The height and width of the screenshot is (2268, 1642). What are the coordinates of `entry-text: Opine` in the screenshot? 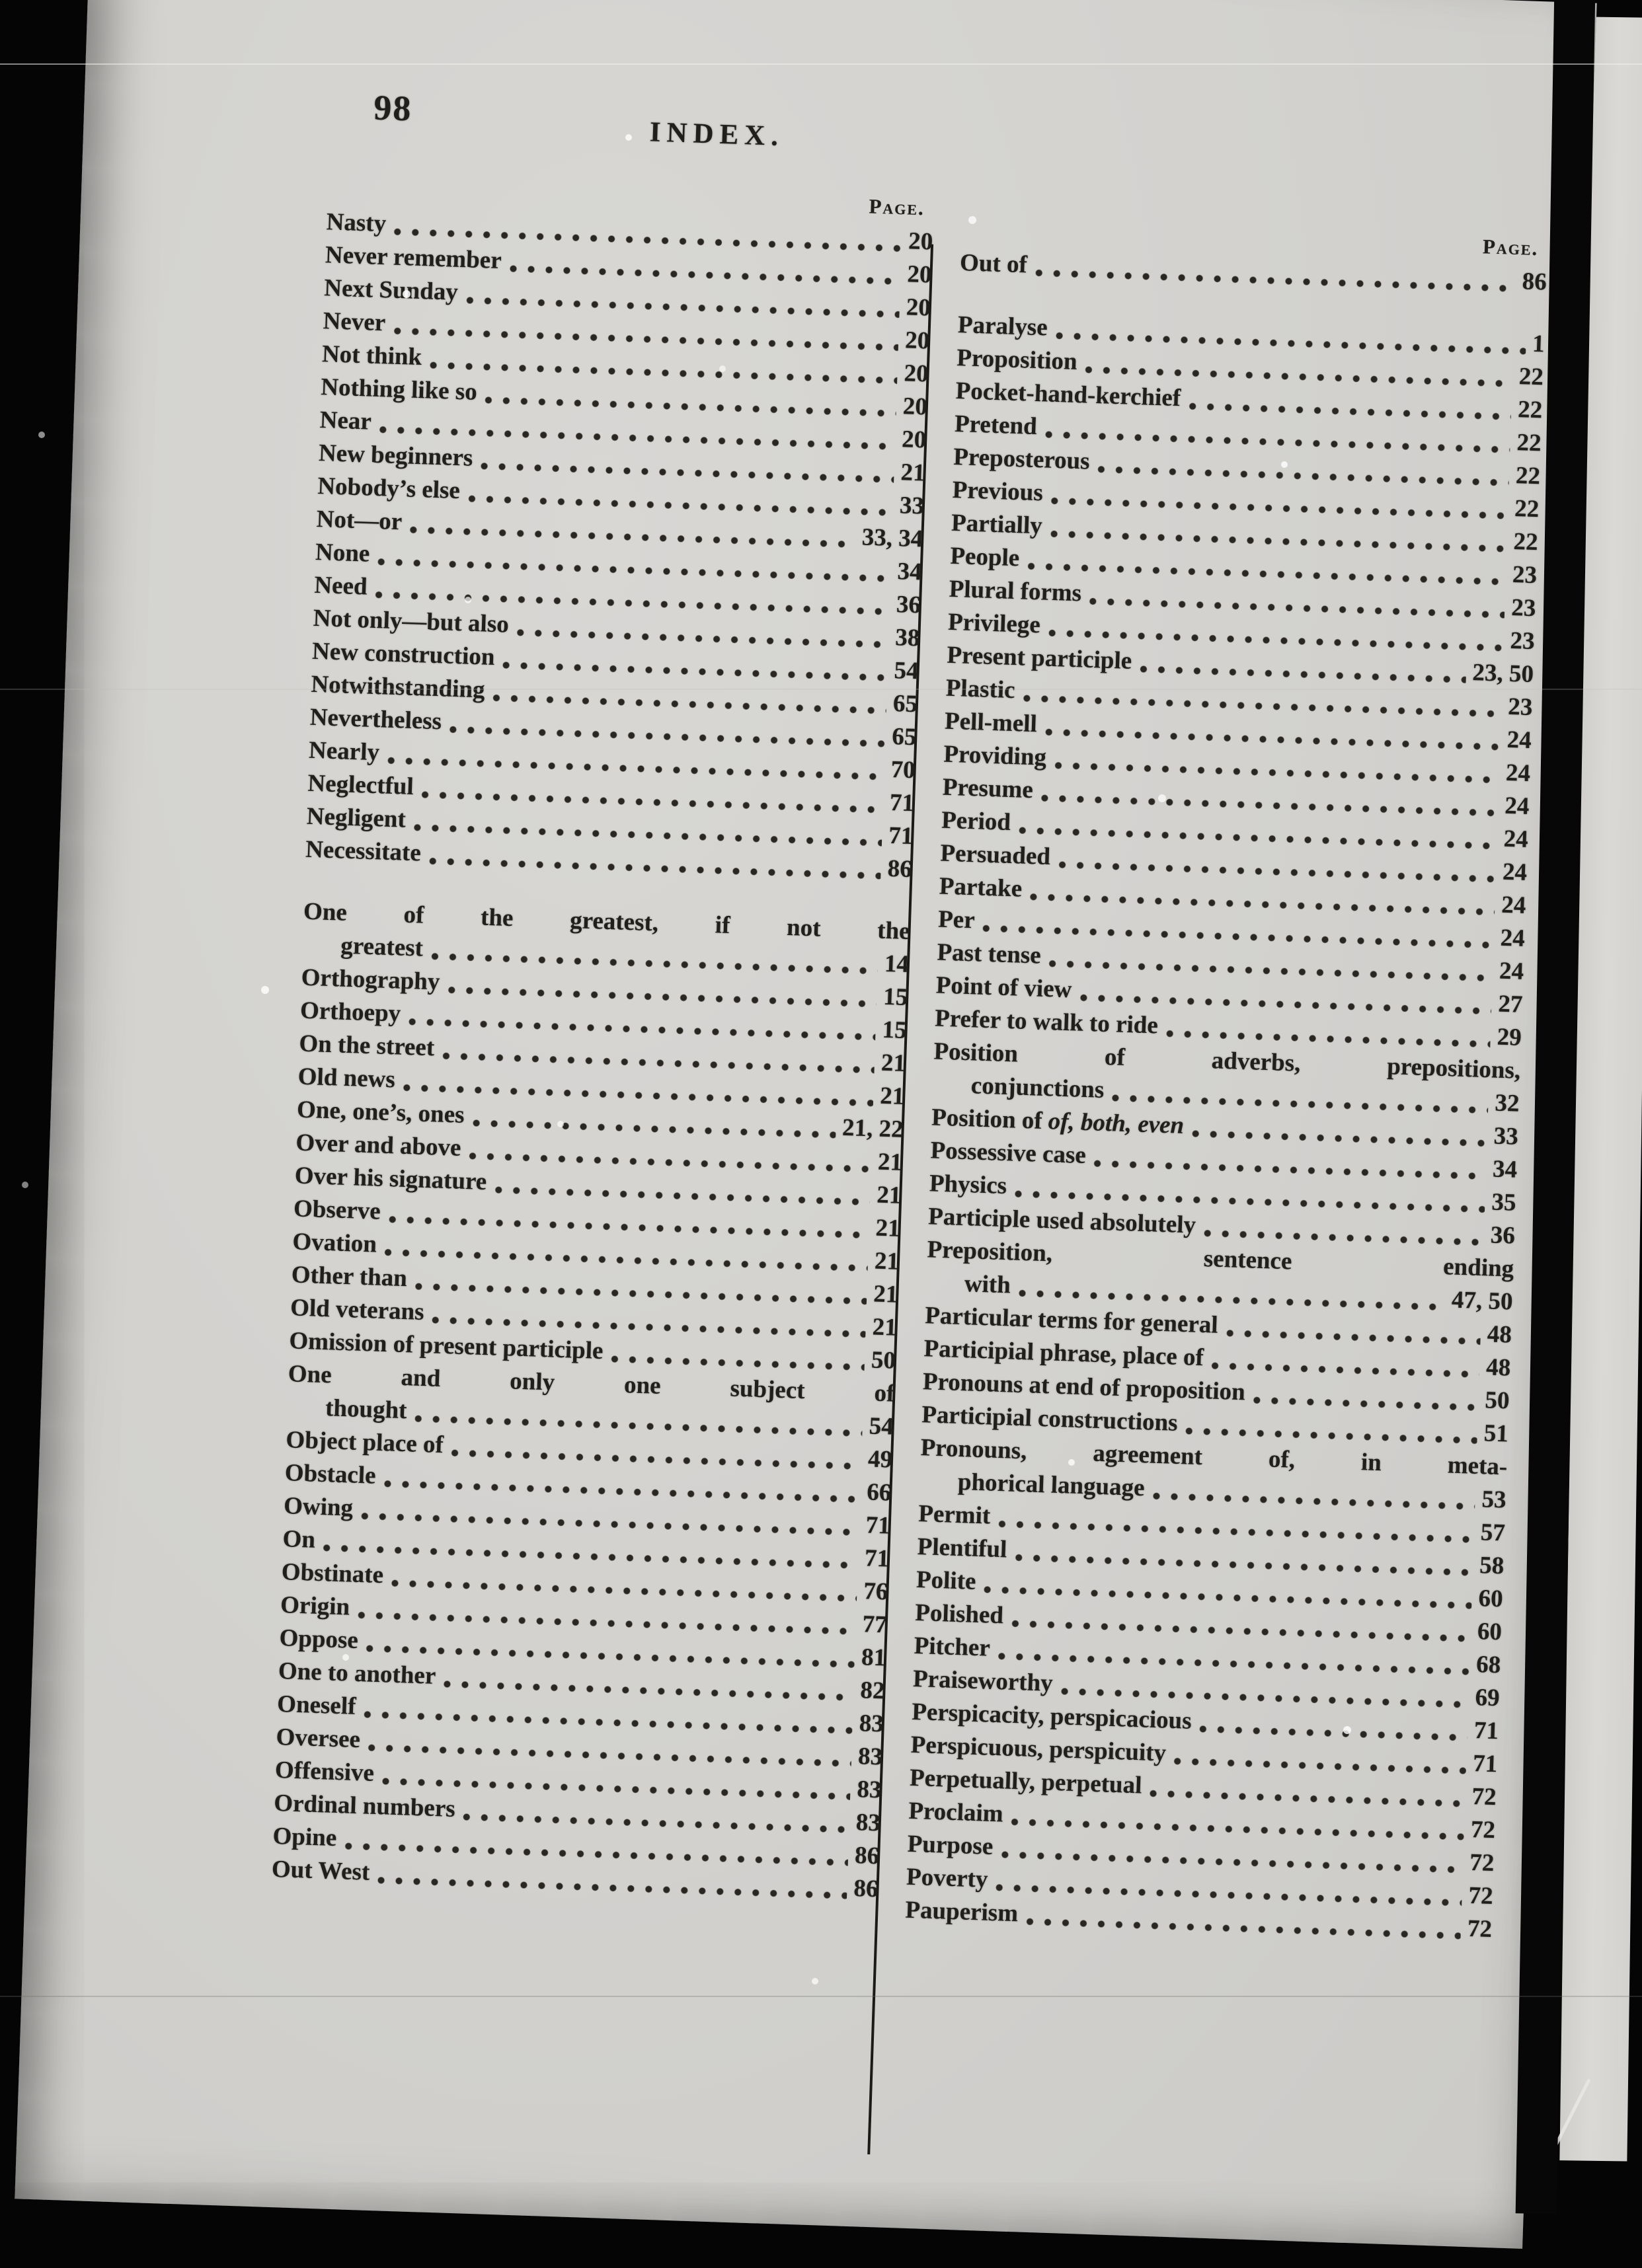 It's located at (305, 1837).